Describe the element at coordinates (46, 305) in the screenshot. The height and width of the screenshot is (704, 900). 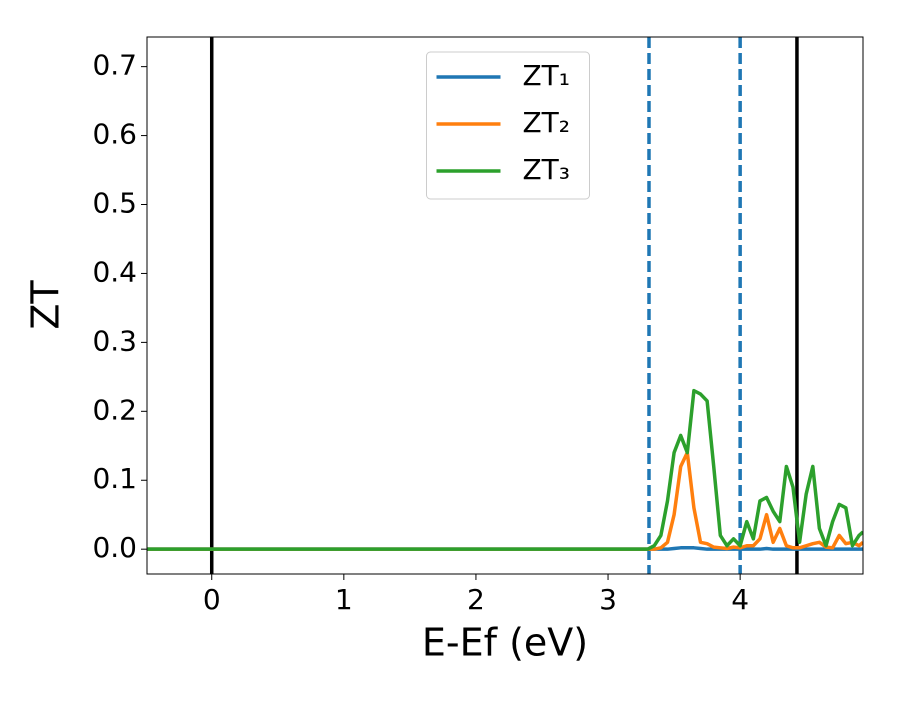
I see `y-axis-label: ZT` at that location.